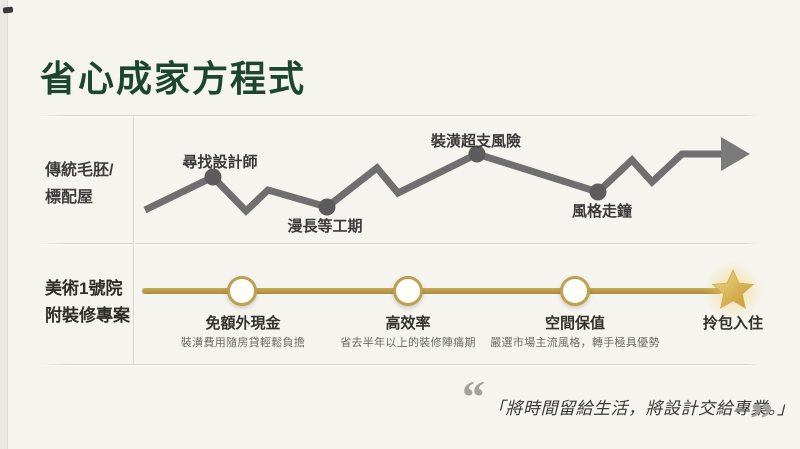 Image resolution: width=800 pixels, height=449 pixels. What do you see at coordinates (243, 323) in the screenshot?
I see `step-title-no-extra-cash: 免額外現金` at bounding box center [243, 323].